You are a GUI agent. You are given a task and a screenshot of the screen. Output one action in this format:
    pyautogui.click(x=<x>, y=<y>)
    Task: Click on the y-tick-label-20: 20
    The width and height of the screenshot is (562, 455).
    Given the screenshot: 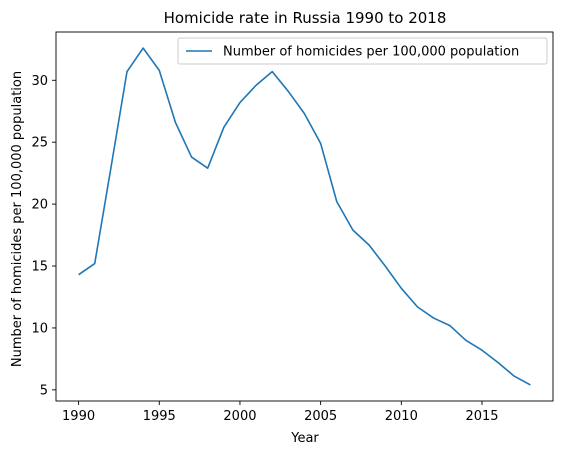 What is the action you would take?
    pyautogui.click(x=39, y=205)
    